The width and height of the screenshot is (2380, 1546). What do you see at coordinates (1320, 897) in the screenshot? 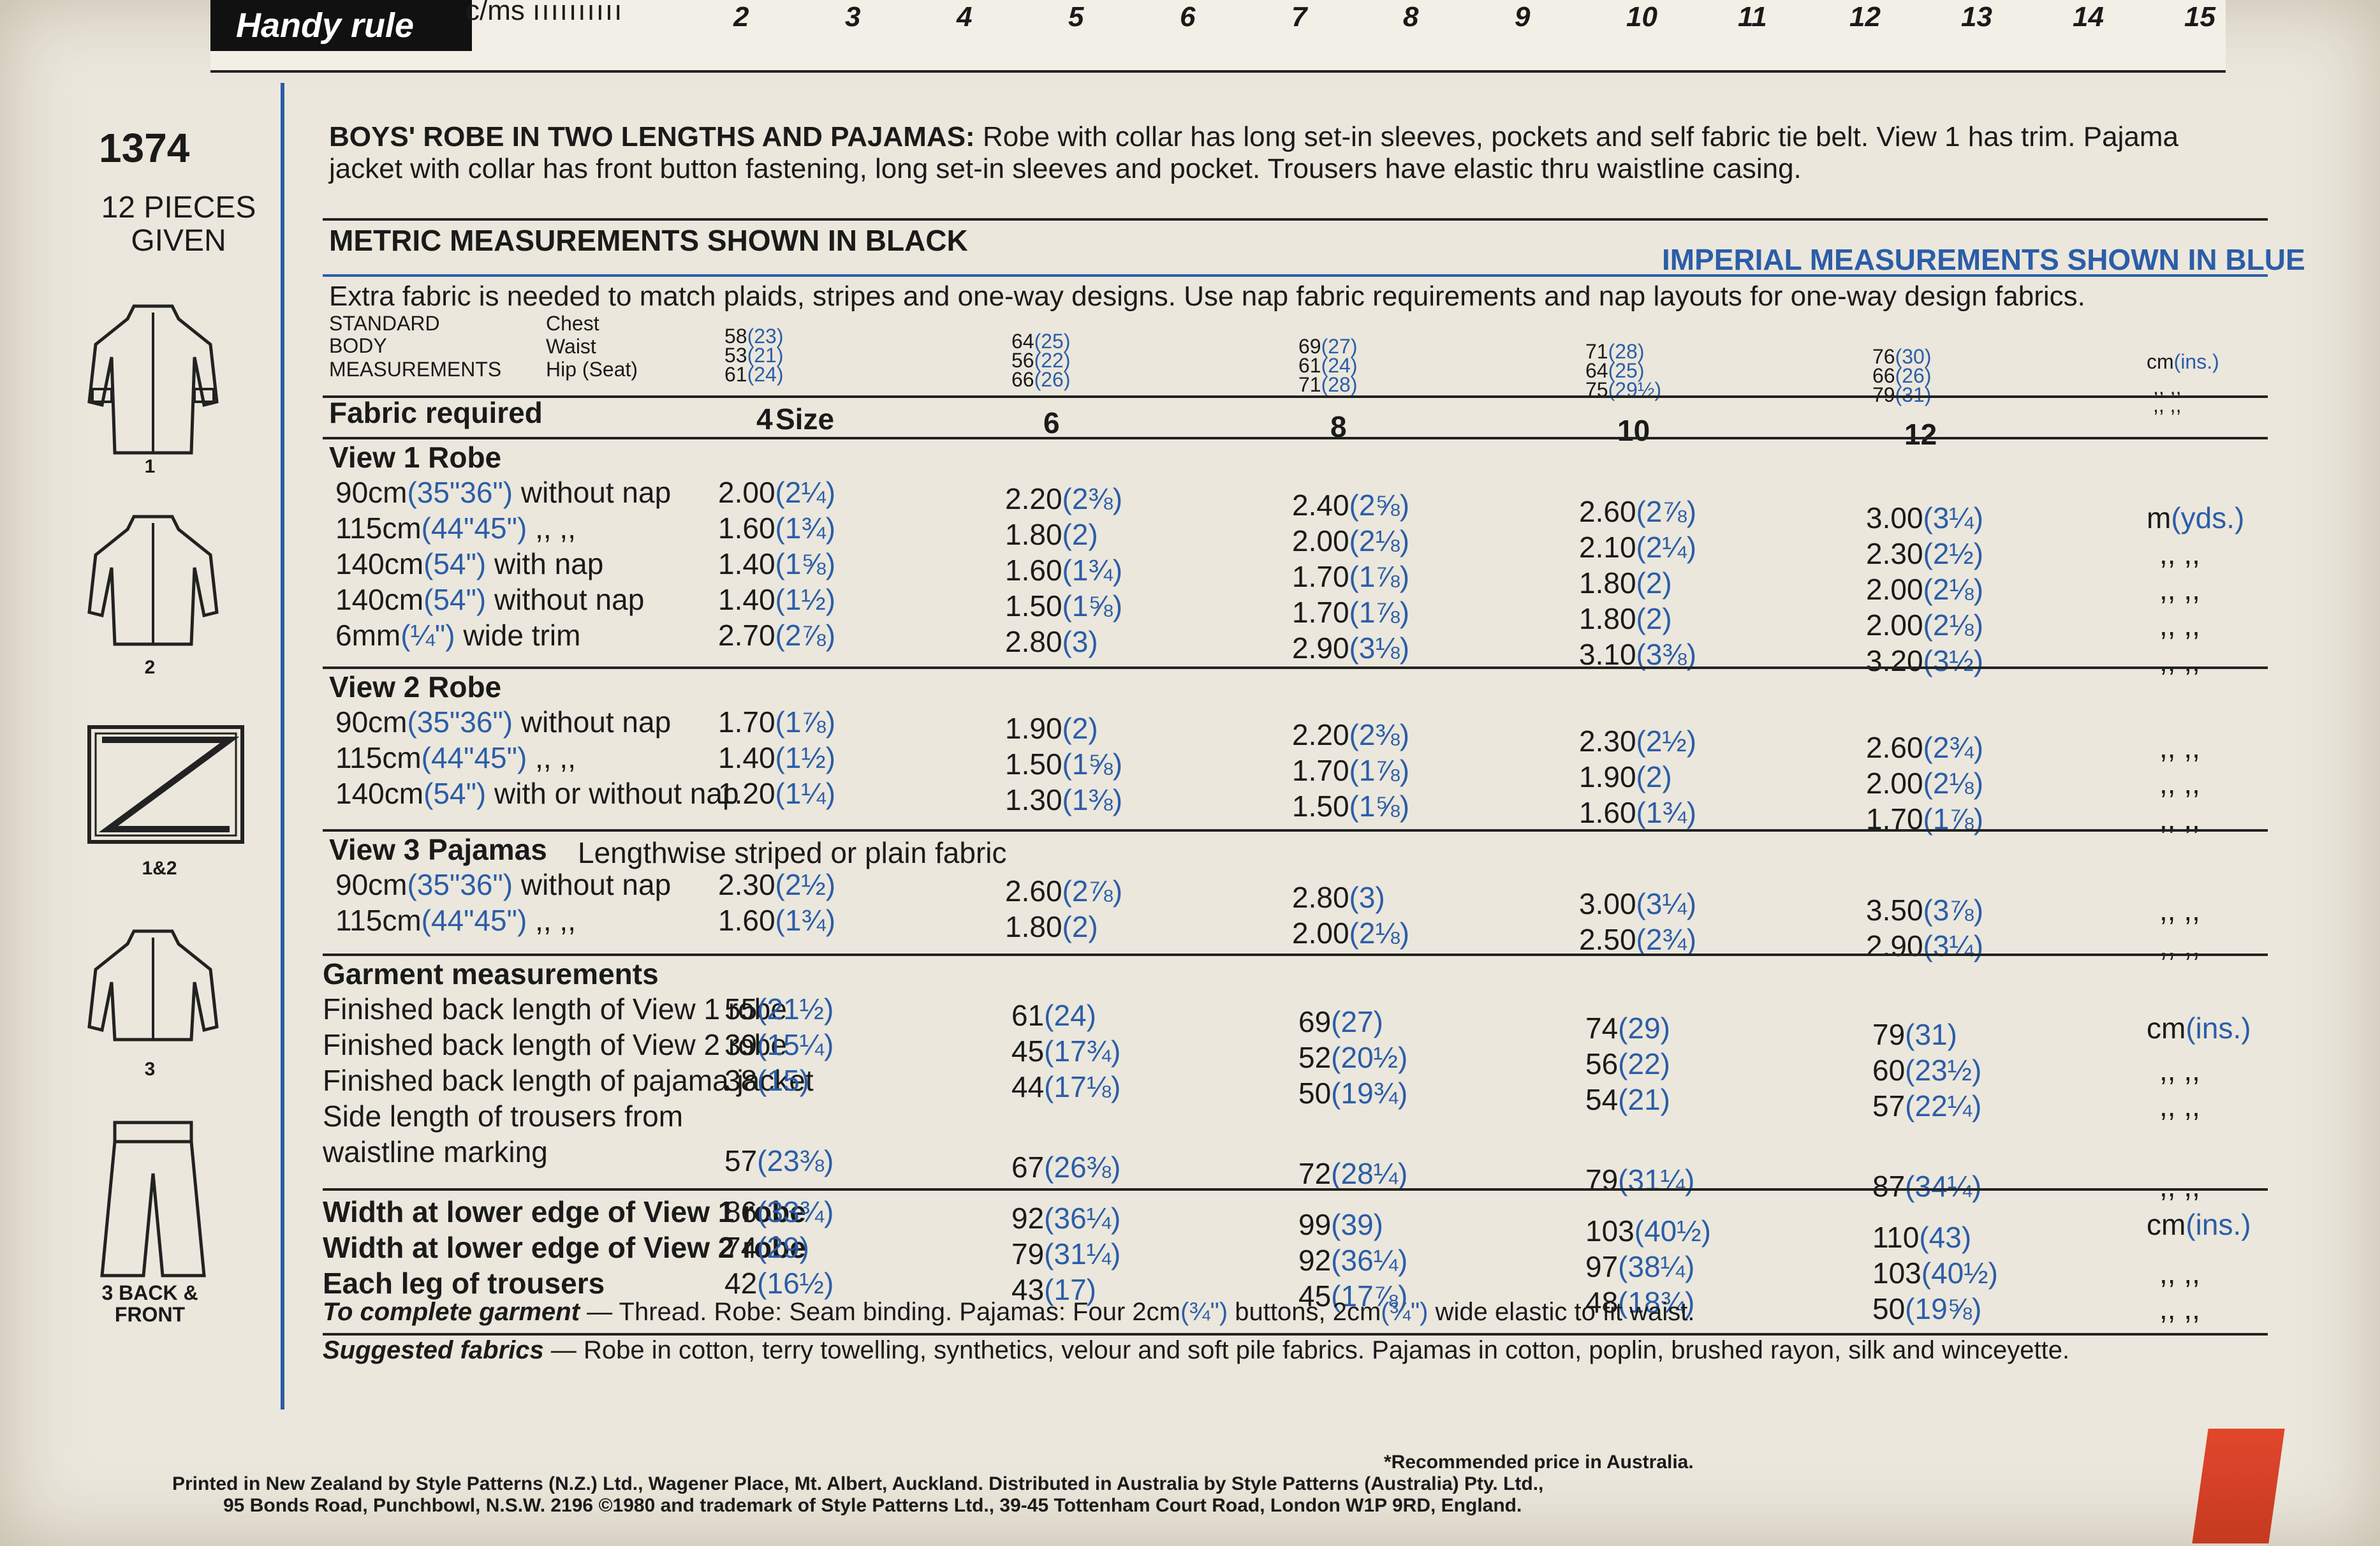
I see `fabric-cell-m: 2.80` at bounding box center [1320, 897].